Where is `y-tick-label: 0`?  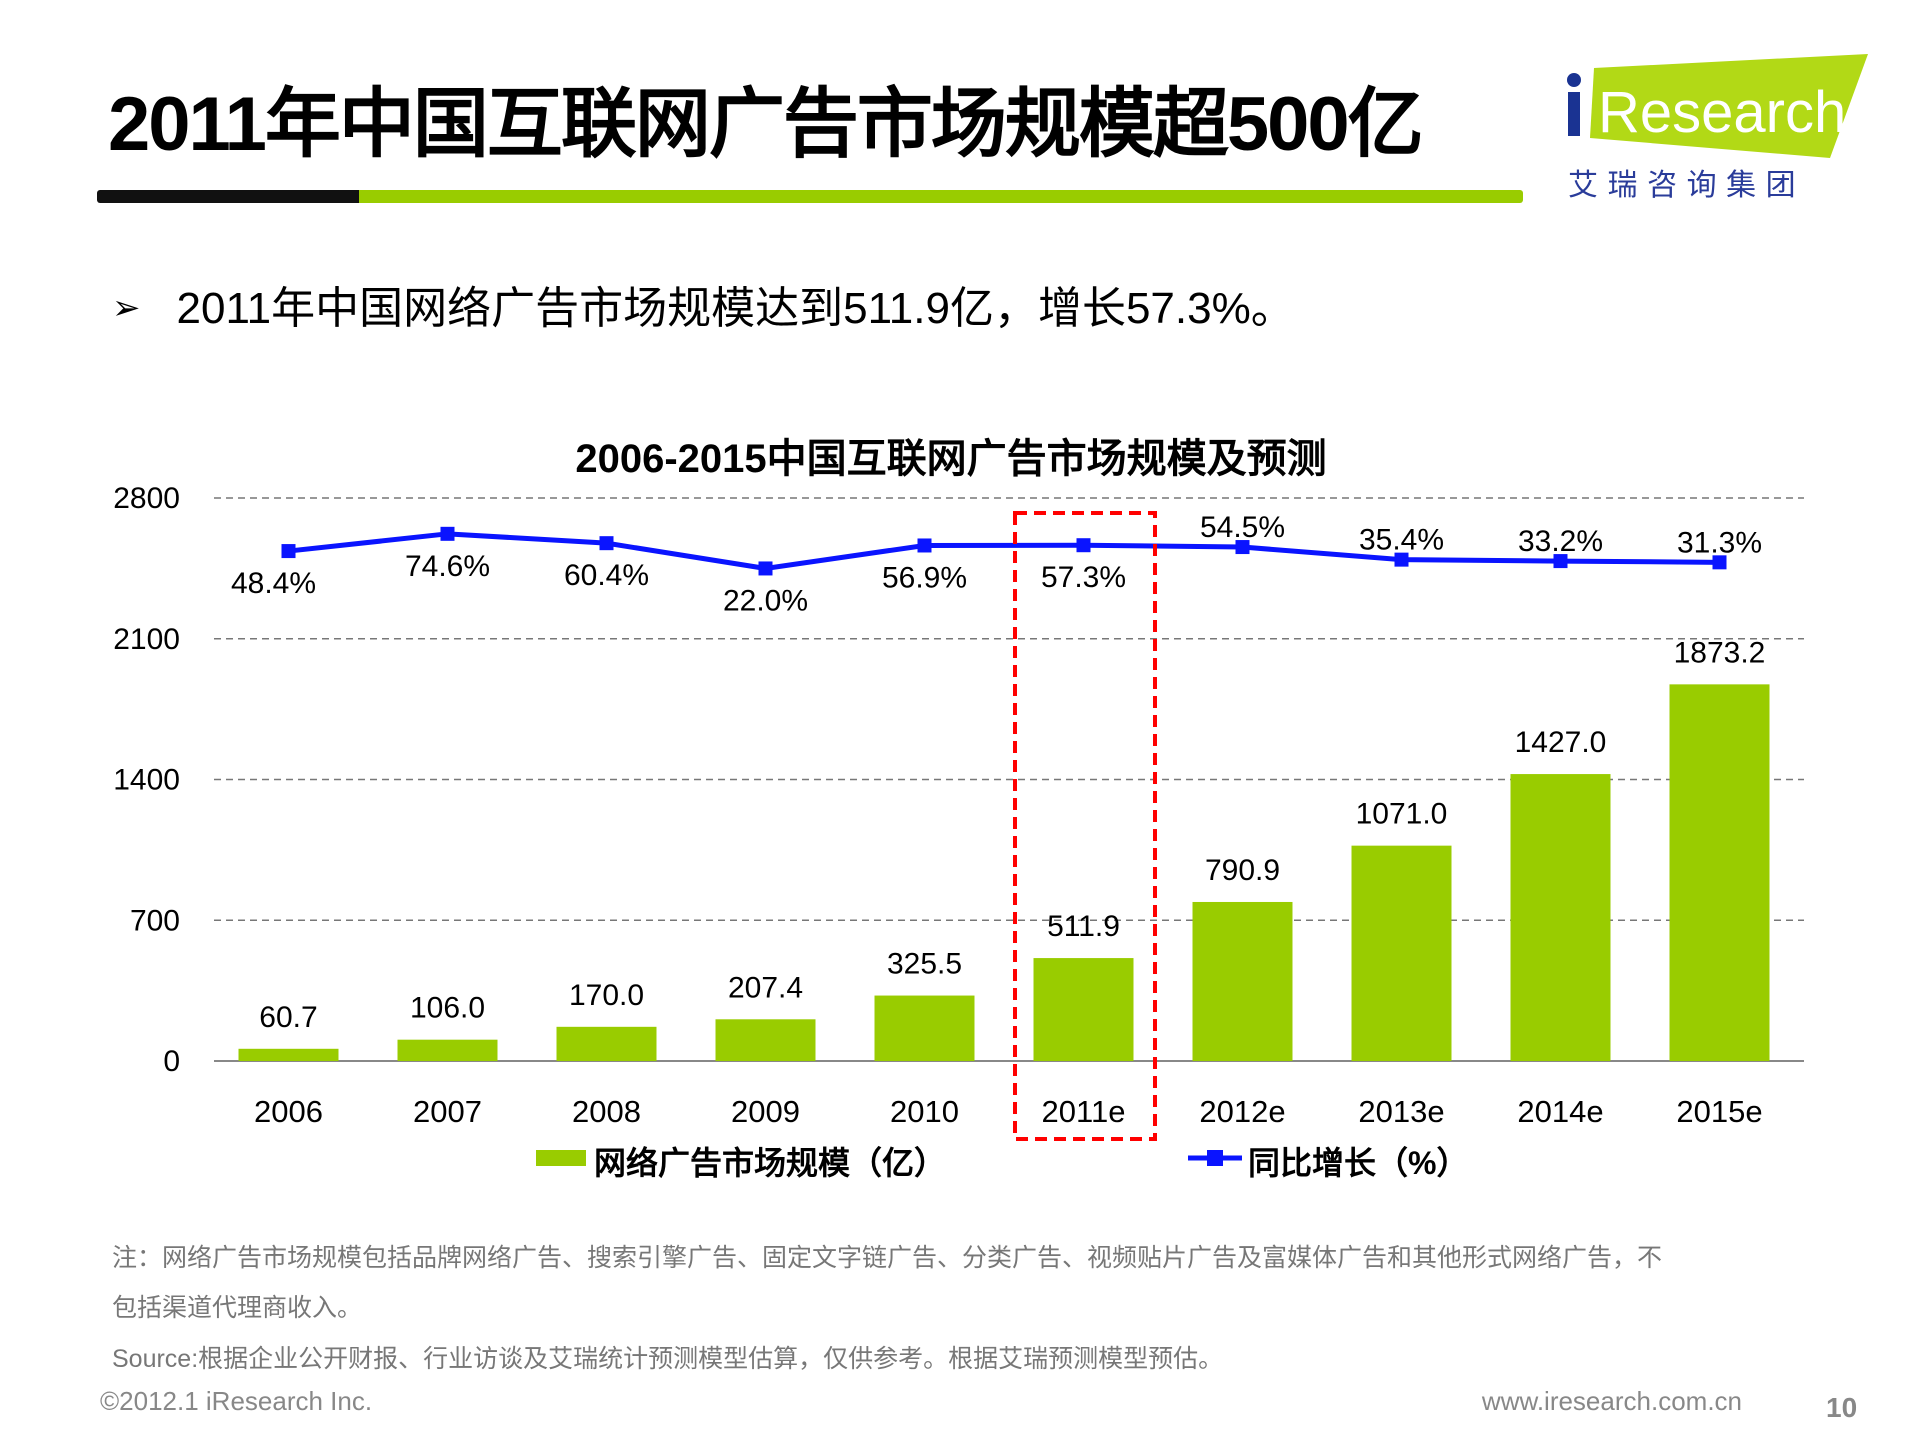 y-tick-label: 0 is located at coordinates (171, 1061).